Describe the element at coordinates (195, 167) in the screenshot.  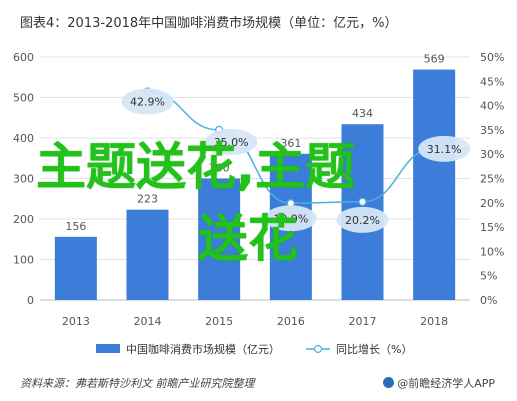
I see `overlay-text-line1: 主题送花,主题` at that location.